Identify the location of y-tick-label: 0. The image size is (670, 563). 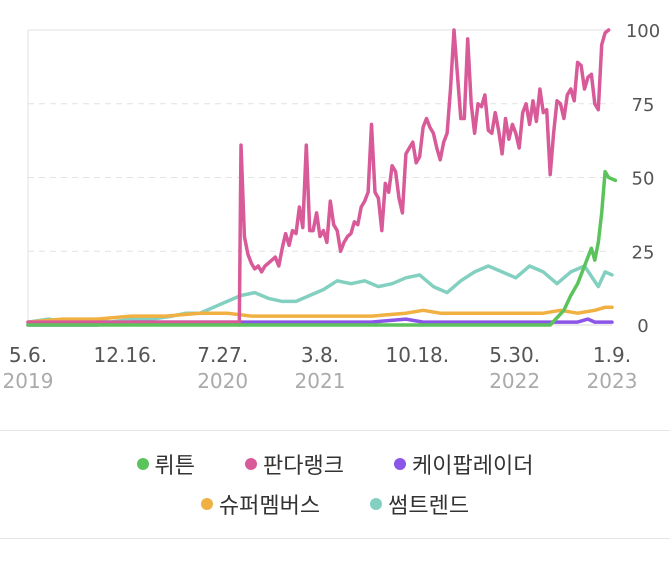
(642, 326).